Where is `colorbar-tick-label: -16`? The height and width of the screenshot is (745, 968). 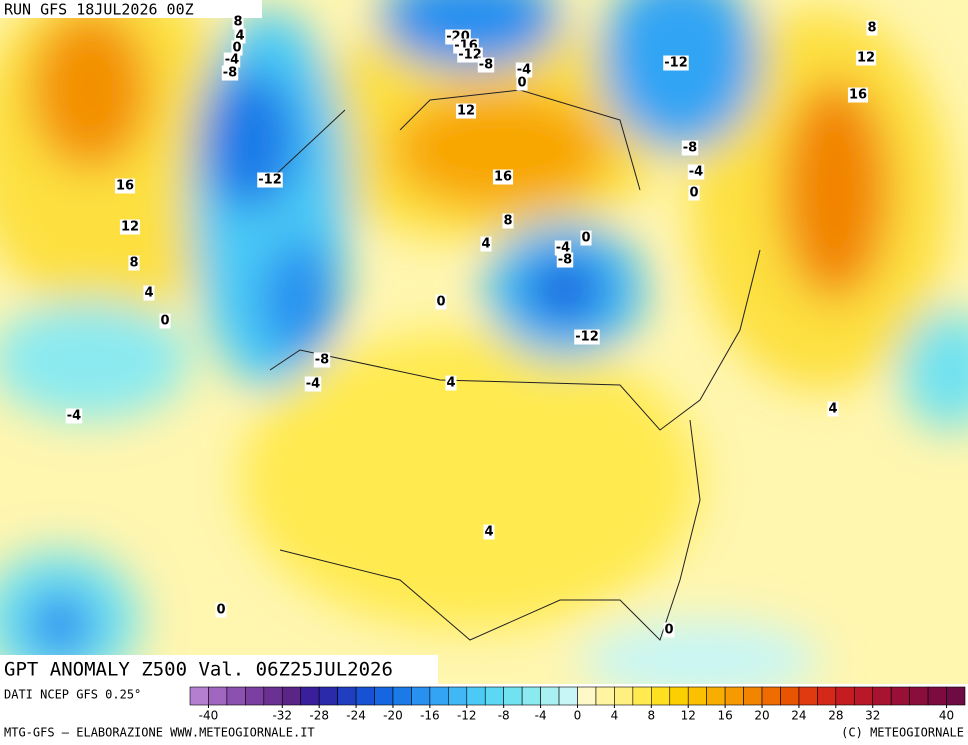 colorbar-tick-label: -16 is located at coordinates (430, 716).